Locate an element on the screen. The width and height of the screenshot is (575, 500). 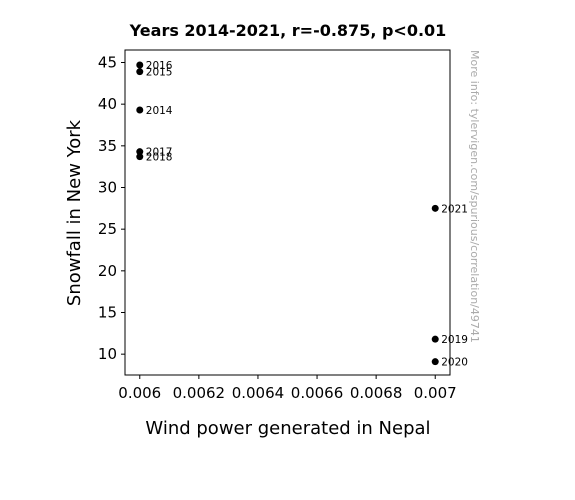
y-tick-label: 30 is located at coordinates (107, 188).